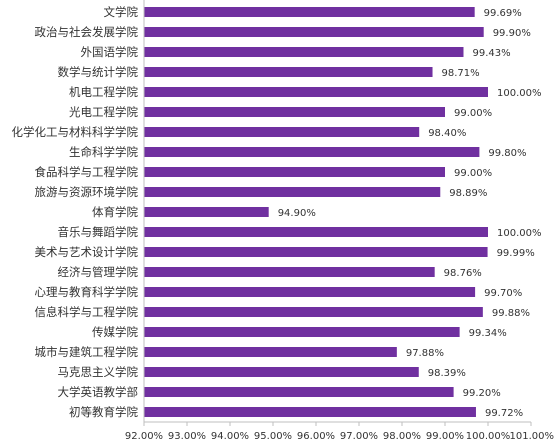  What do you see at coordinates (473, 113) in the screenshot?
I see `value-label-5: 99.00%` at bounding box center [473, 113].